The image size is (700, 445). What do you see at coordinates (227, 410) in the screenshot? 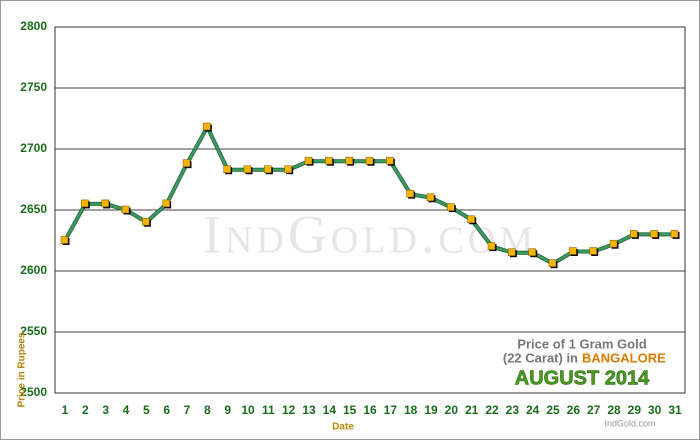
I see `x-tick-label: 9` at bounding box center [227, 410].